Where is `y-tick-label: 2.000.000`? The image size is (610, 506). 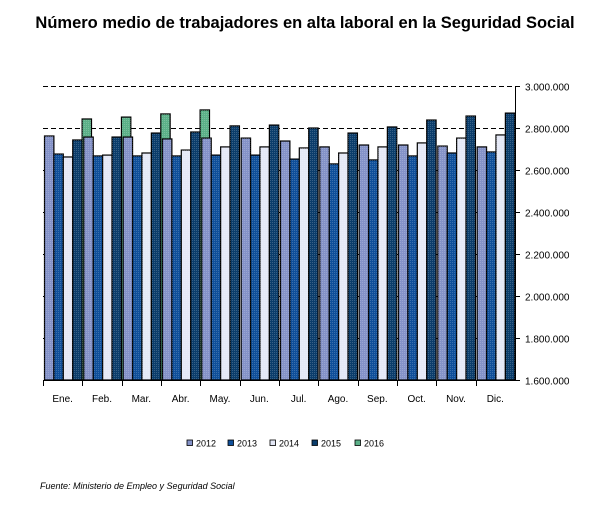
y-tick-label: 2.000.000 is located at coordinates (547, 298).